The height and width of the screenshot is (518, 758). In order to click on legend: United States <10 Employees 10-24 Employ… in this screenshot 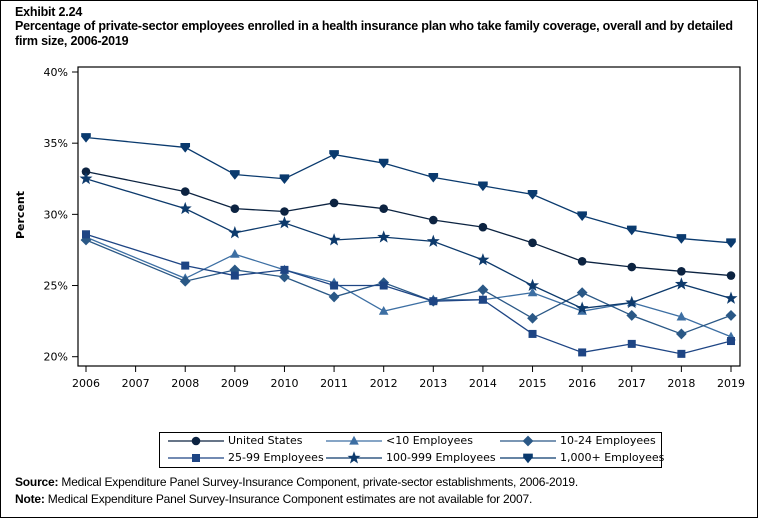, I will do `click(412, 450)`.